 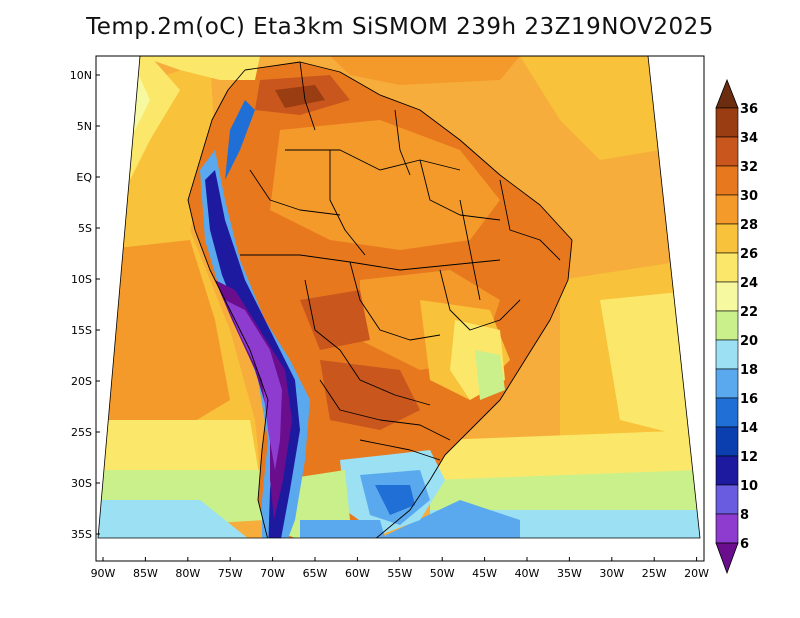 What do you see at coordinates (357, 573) in the screenshot?
I see `lon-label: 60W` at bounding box center [357, 573].